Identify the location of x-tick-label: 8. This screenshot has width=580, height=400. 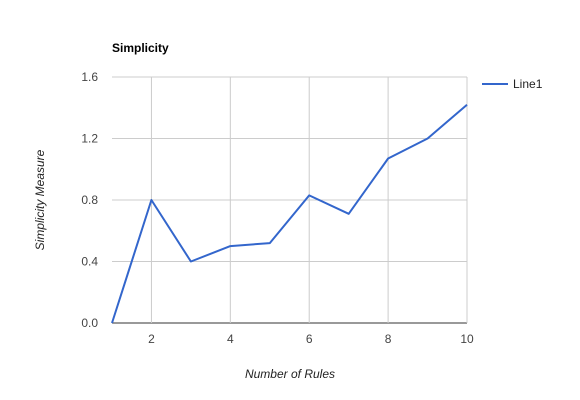
(388, 339).